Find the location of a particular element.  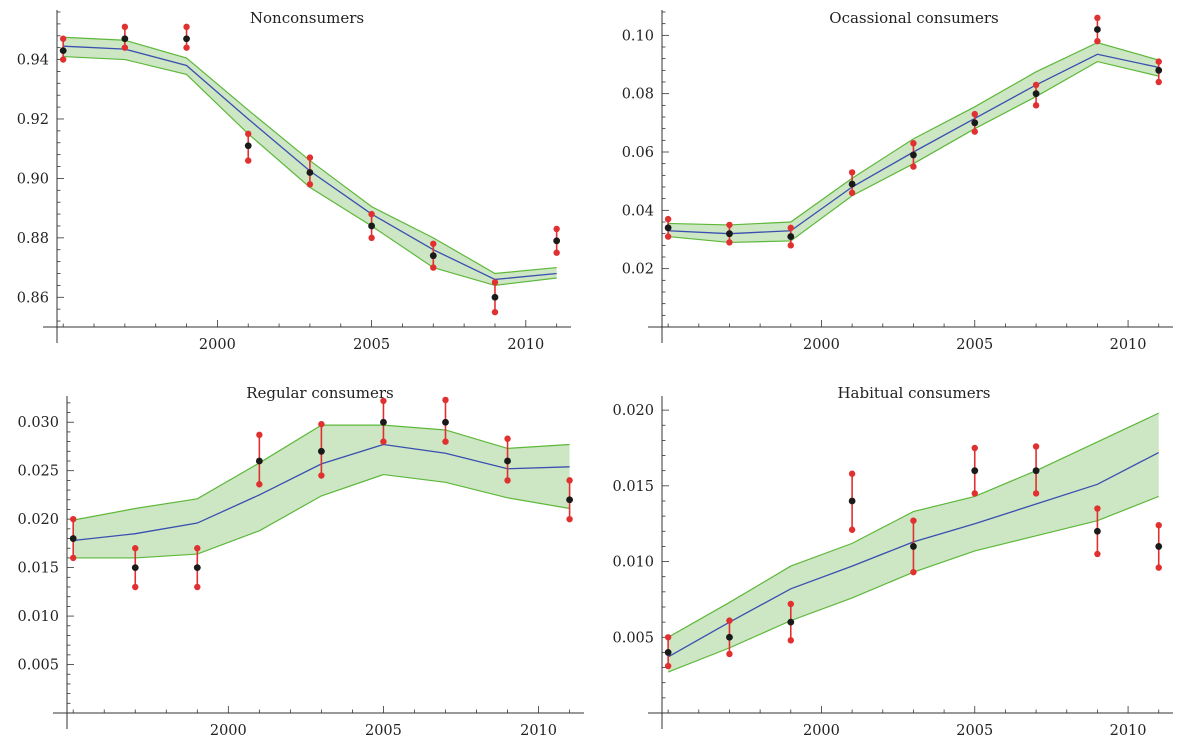

y-tick-label: 0.010 is located at coordinates (633, 563).